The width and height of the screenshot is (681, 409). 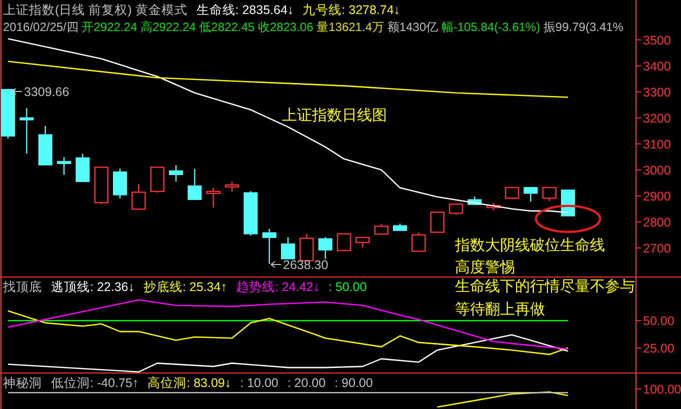 What do you see at coordinates (657, 40) in the screenshot?
I see `y-tick-label: 3500` at bounding box center [657, 40].